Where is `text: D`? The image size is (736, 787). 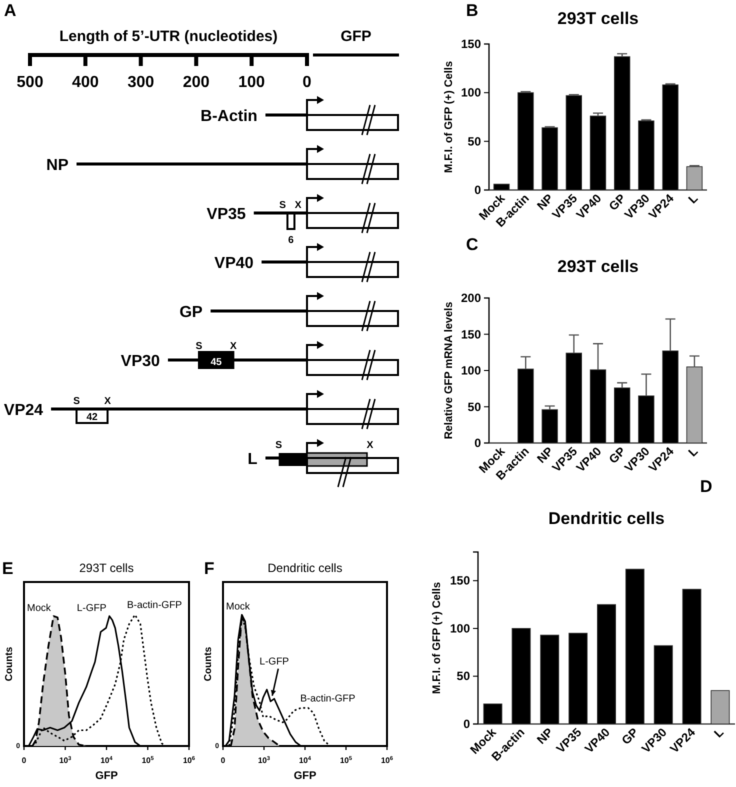
text: D is located at coordinates (706, 486).